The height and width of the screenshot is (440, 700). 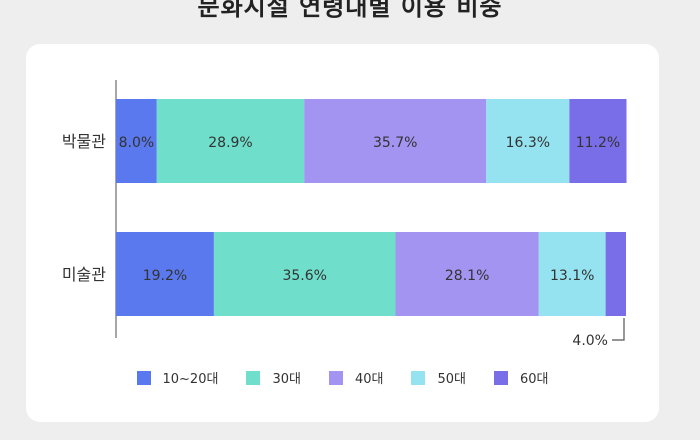 I want to click on legend-label: 60대, so click(x=534, y=379).